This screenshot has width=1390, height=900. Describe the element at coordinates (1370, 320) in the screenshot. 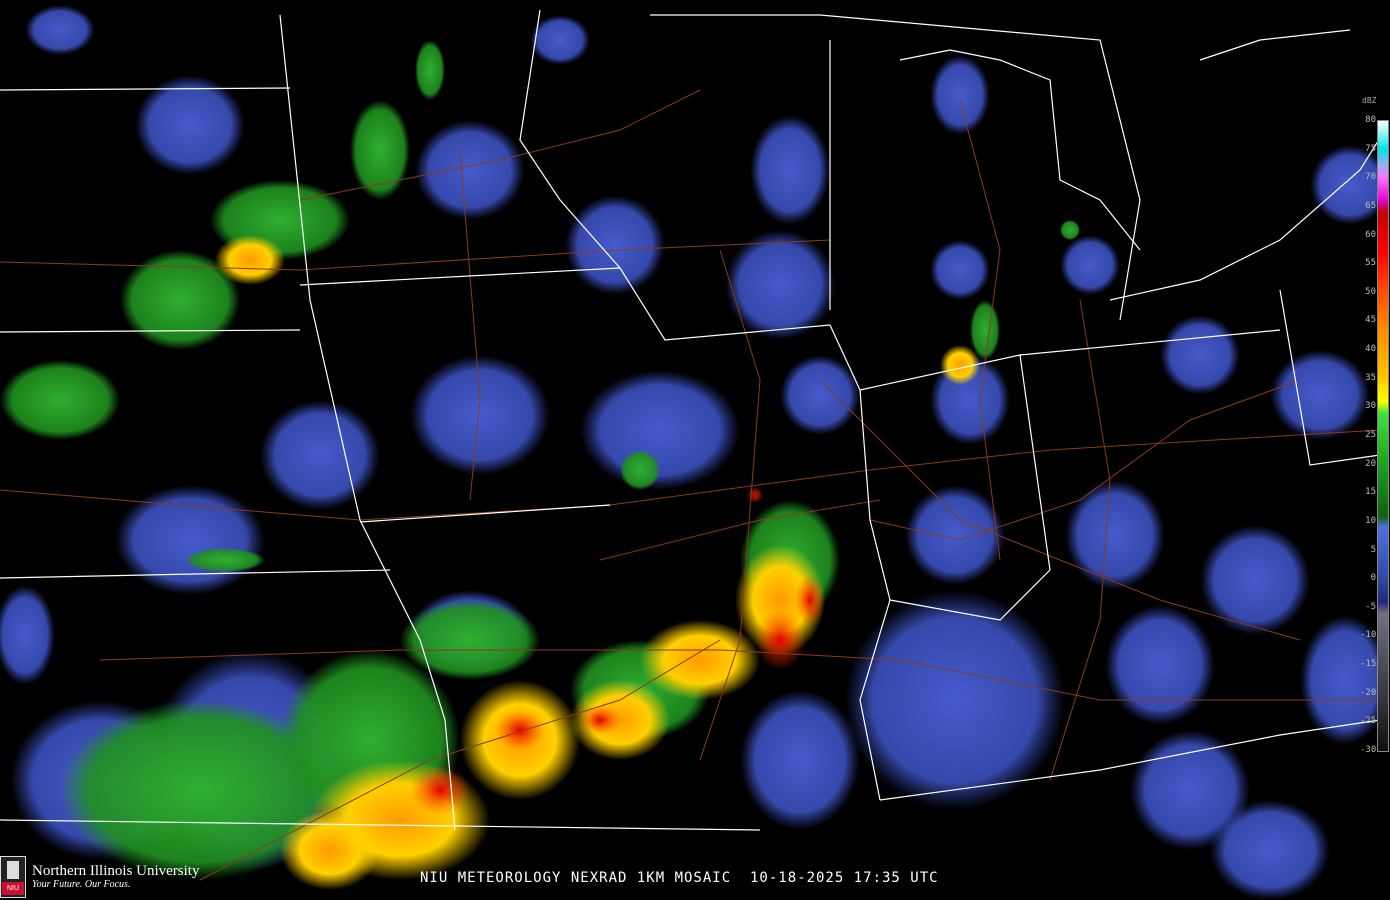

I see `legend-tick-label: 45` at that location.